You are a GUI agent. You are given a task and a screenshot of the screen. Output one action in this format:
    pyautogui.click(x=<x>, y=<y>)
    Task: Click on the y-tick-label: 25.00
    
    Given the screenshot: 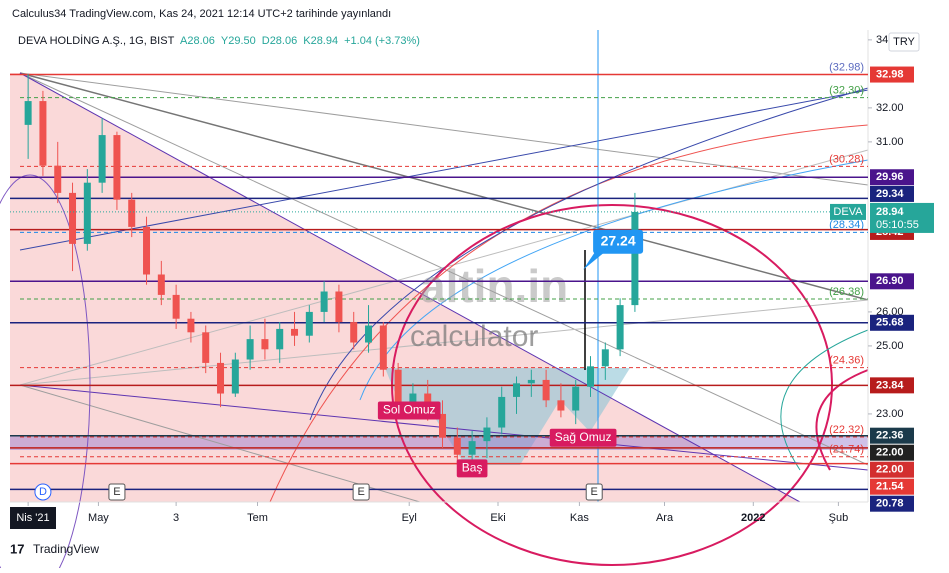 What is the action you would take?
    pyautogui.click(x=890, y=346)
    